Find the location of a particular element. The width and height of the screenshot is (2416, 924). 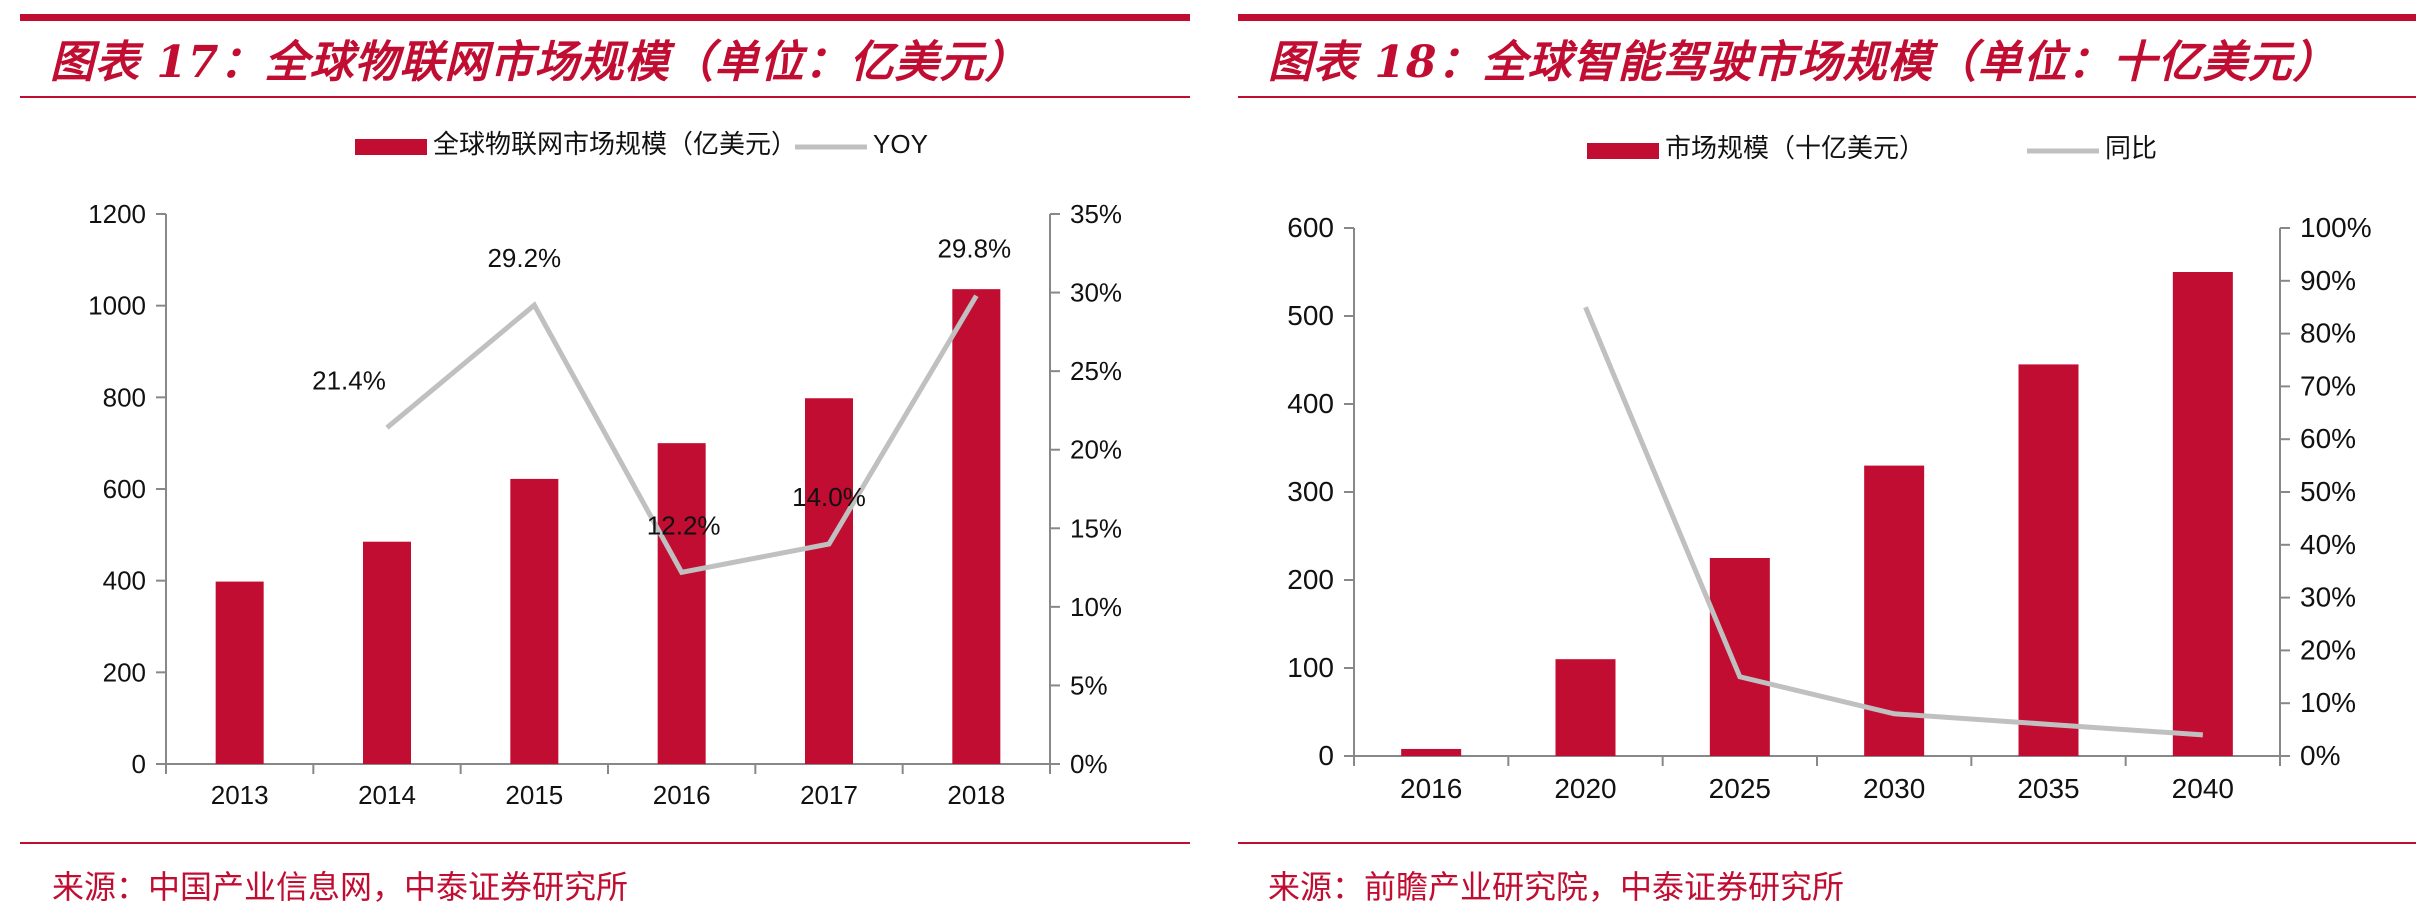

x-tick-label: 2035 is located at coordinates (2048, 788).